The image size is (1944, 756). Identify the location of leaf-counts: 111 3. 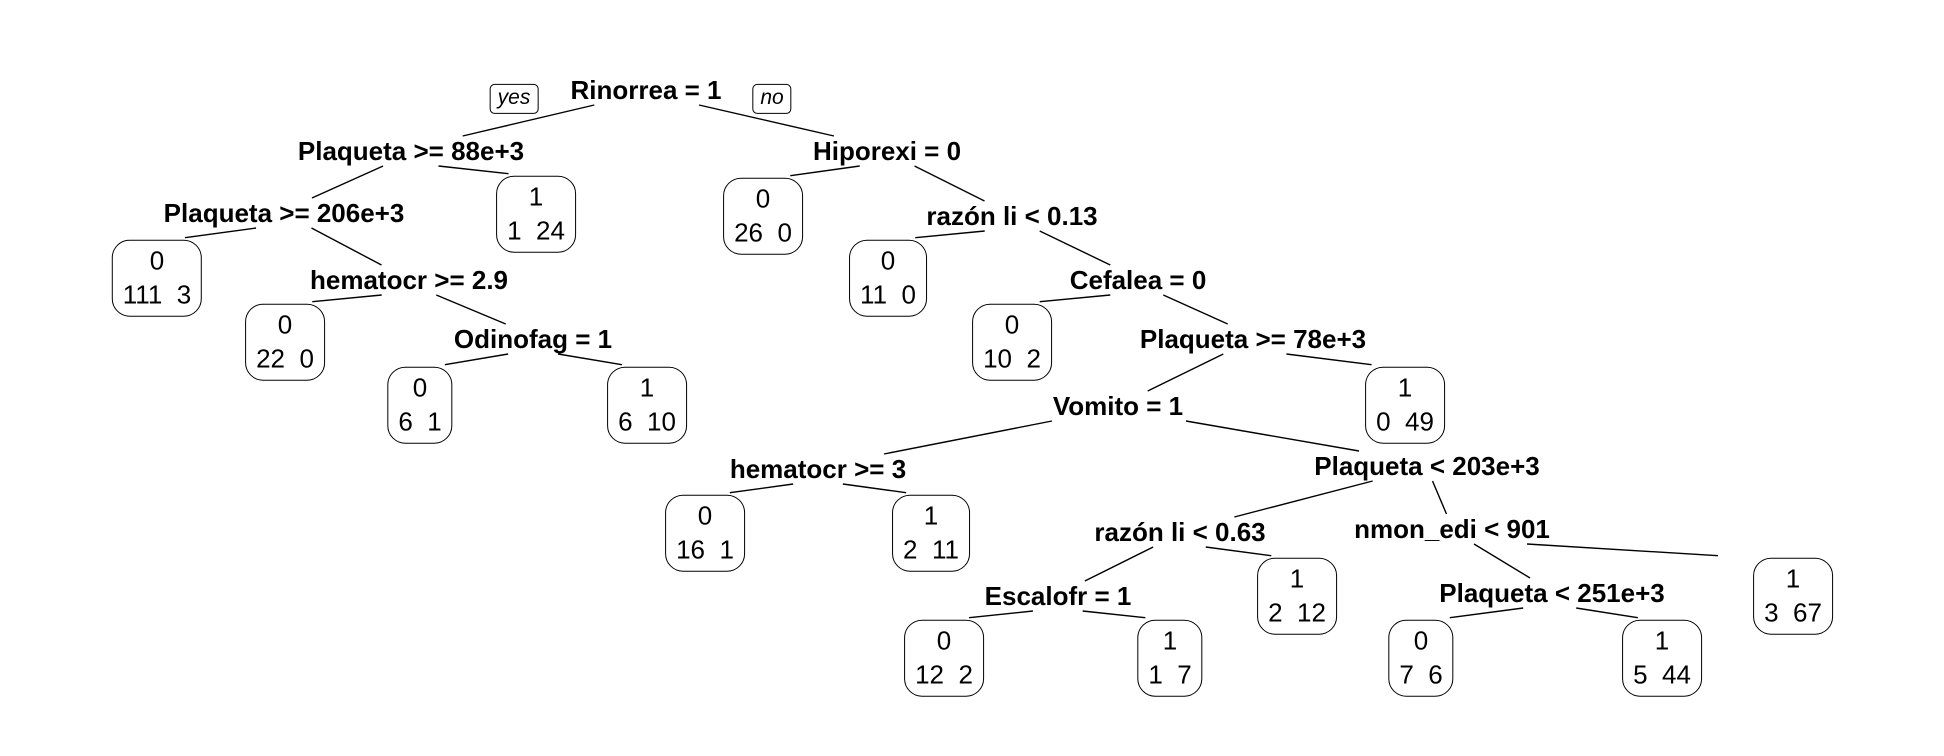
(157, 294).